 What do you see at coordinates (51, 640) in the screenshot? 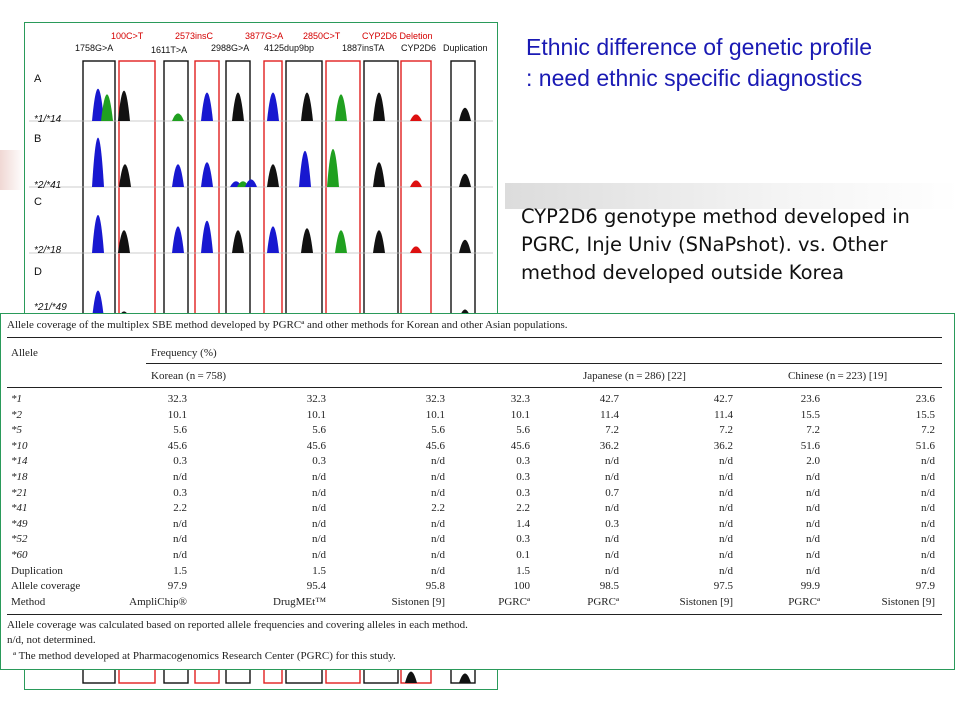
I see `table-footnote-2: n/d, not determined.` at bounding box center [51, 640].